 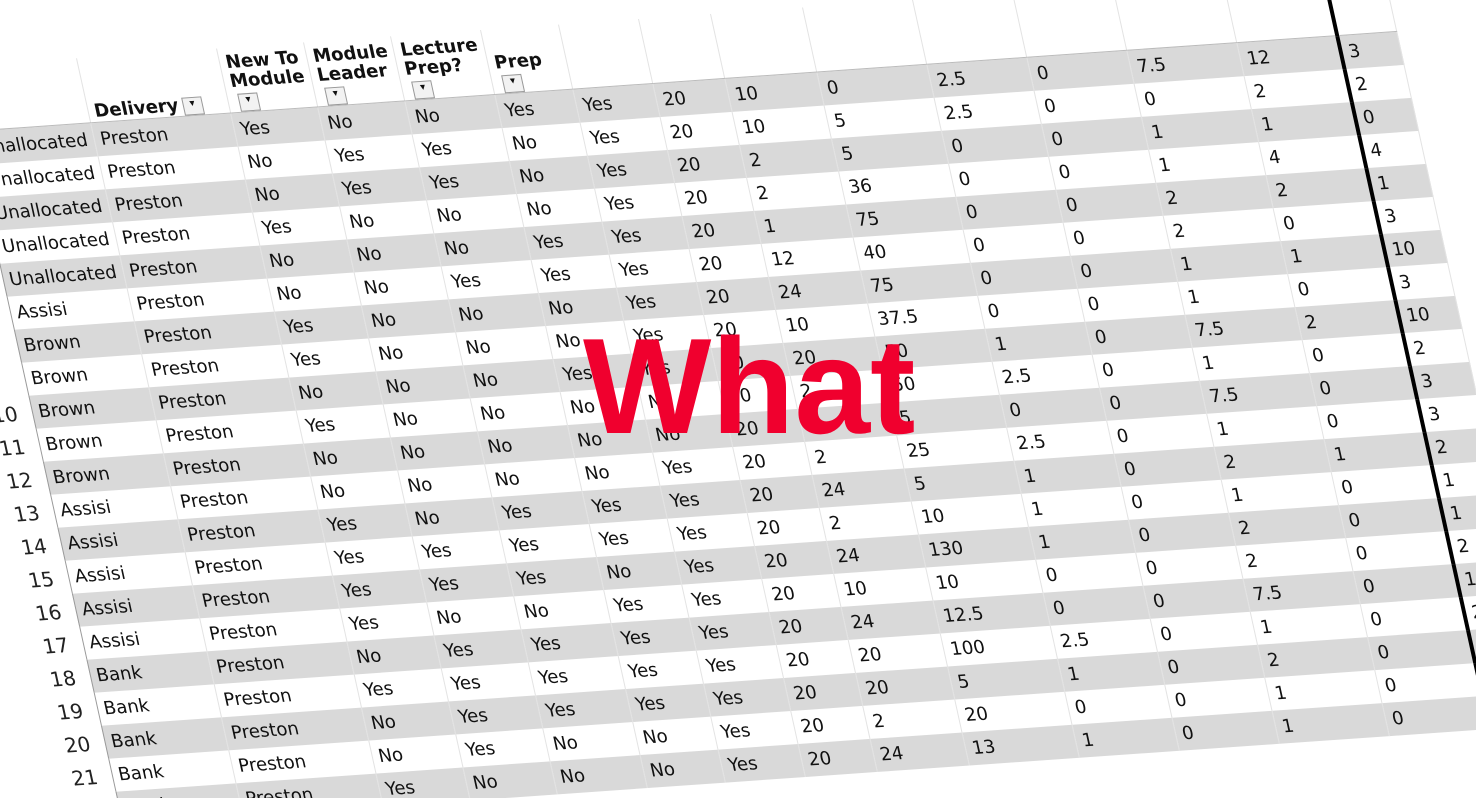 What do you see at coordinates (60, 644) in the screenshot?
I see `row-number: 17` at bounding box center [60, 644].